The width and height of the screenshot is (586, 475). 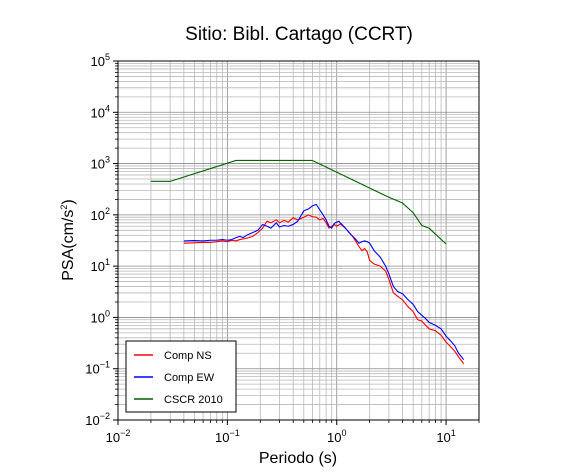 I want to click on y-tick-label: 10⁻², so click(x=97, y=419).